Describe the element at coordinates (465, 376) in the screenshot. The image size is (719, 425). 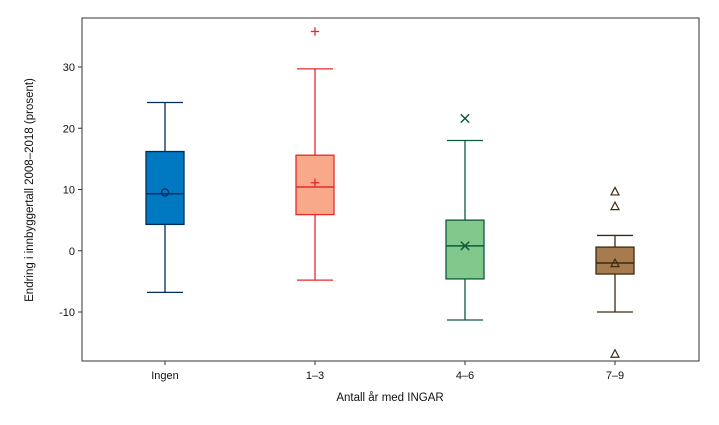
I see `x-tick-label: 4–6` at that location.